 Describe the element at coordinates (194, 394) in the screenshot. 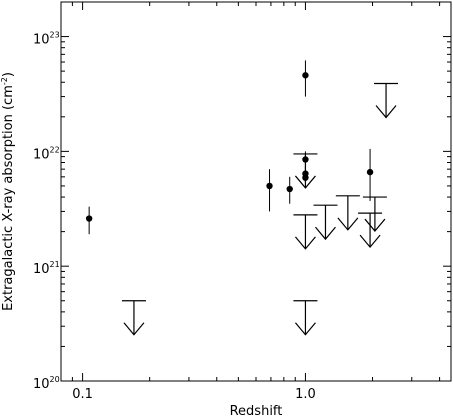

I see `x-tick-labels: 0.1 1.0` at that location.